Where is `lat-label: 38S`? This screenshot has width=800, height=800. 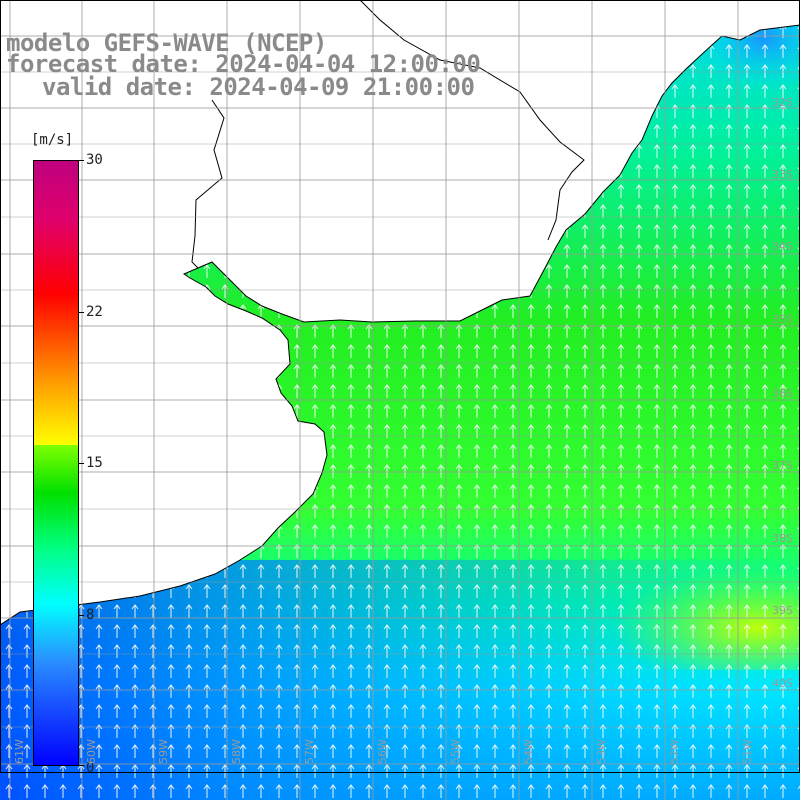
lat-label: 38S is located at coordinates (782, 538).